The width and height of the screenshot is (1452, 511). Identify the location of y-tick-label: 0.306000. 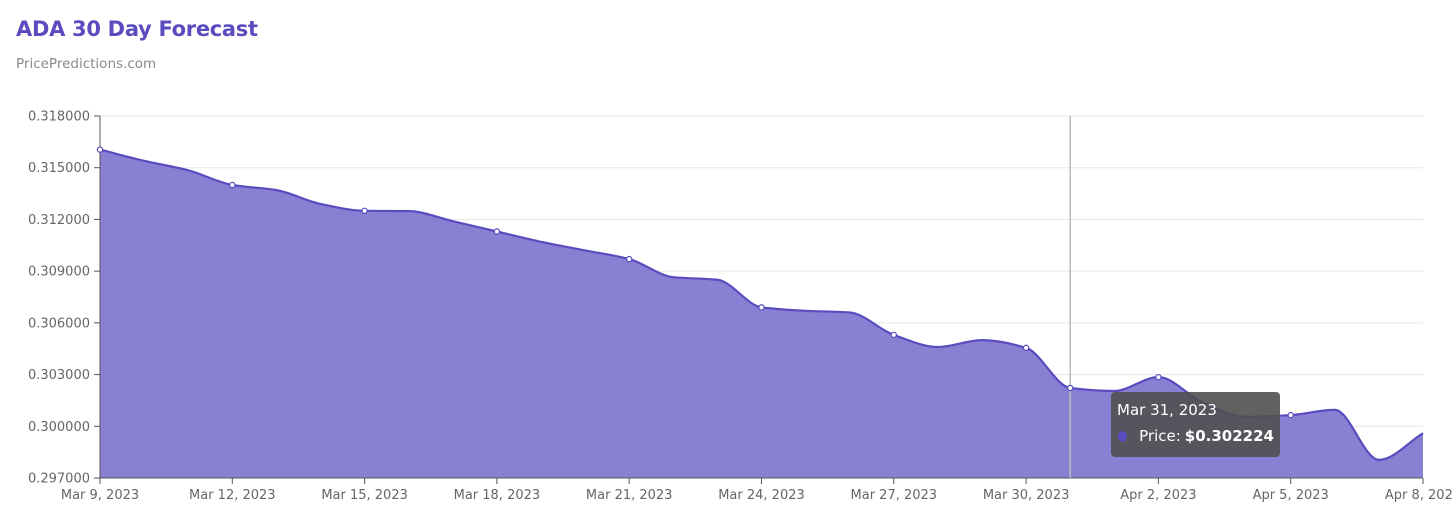
(59, 323).